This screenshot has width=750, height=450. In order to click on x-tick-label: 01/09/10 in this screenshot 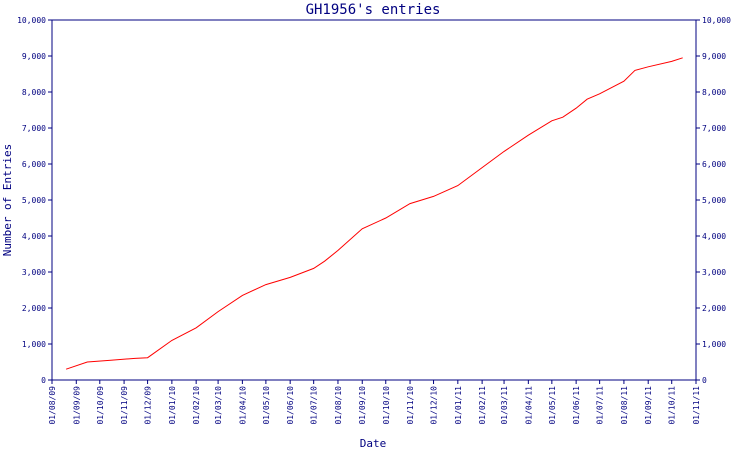, I will do `click(362, 405)`.